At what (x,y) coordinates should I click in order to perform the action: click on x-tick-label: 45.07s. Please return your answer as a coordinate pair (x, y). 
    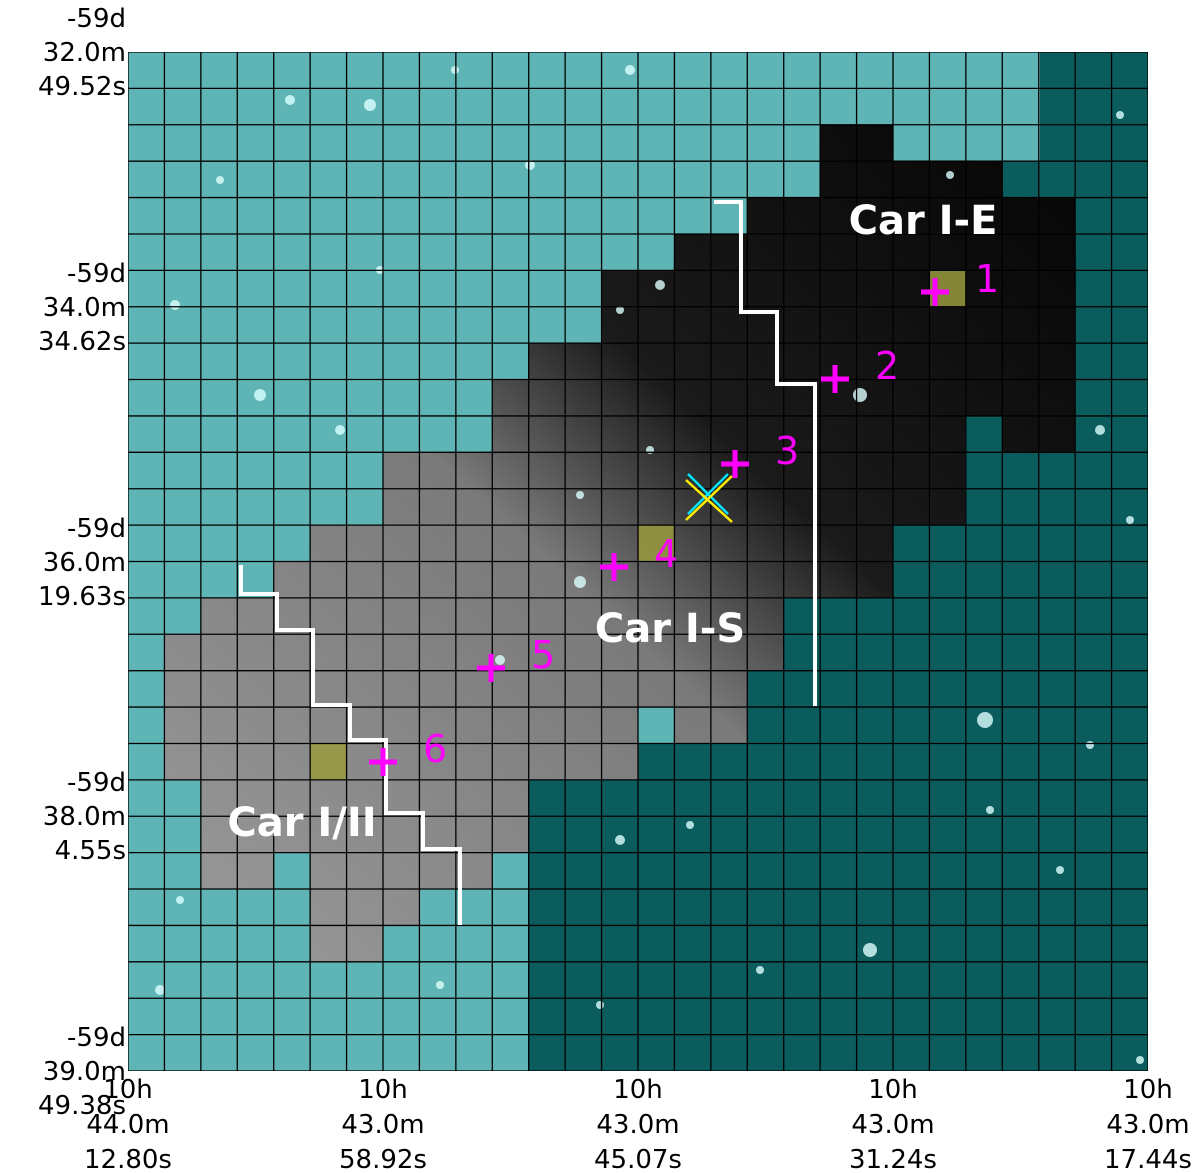
    Looking at the image, I should click on (638, 1159).